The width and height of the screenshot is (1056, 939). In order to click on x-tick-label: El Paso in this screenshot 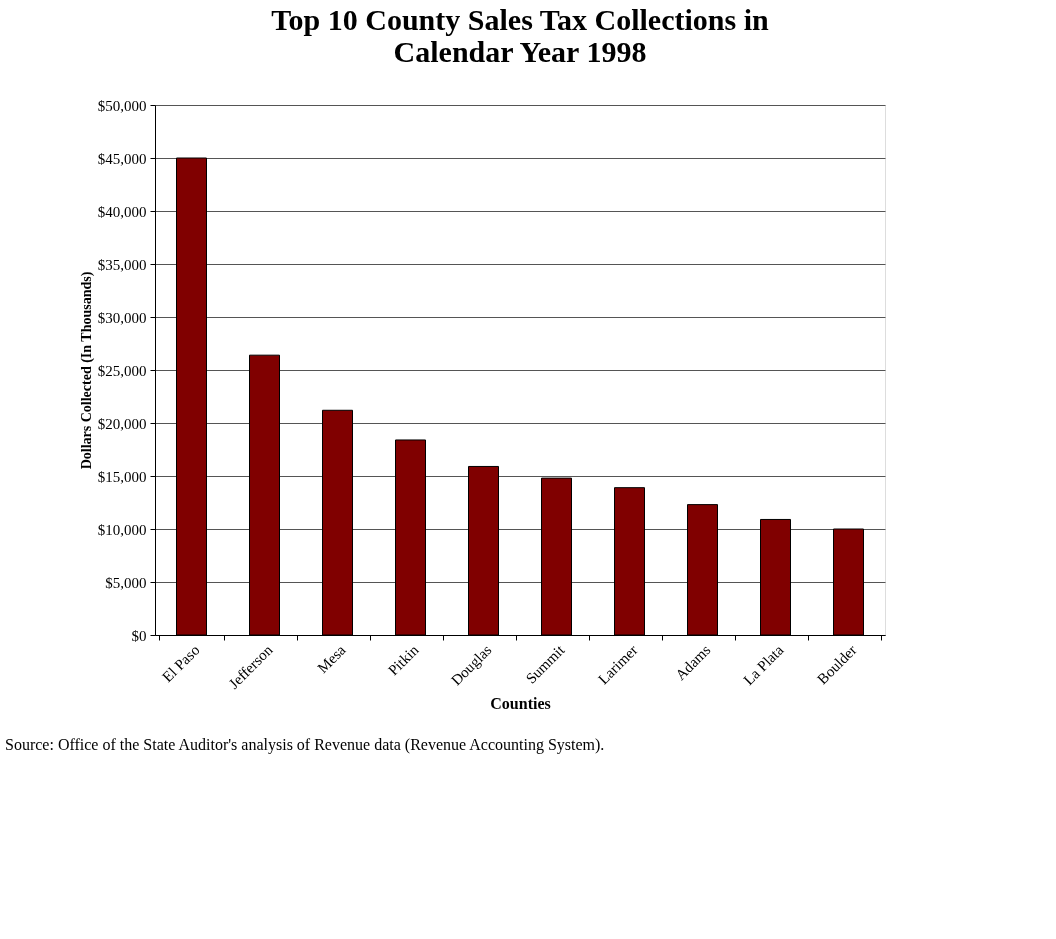, I will do `click(181, 663)`.